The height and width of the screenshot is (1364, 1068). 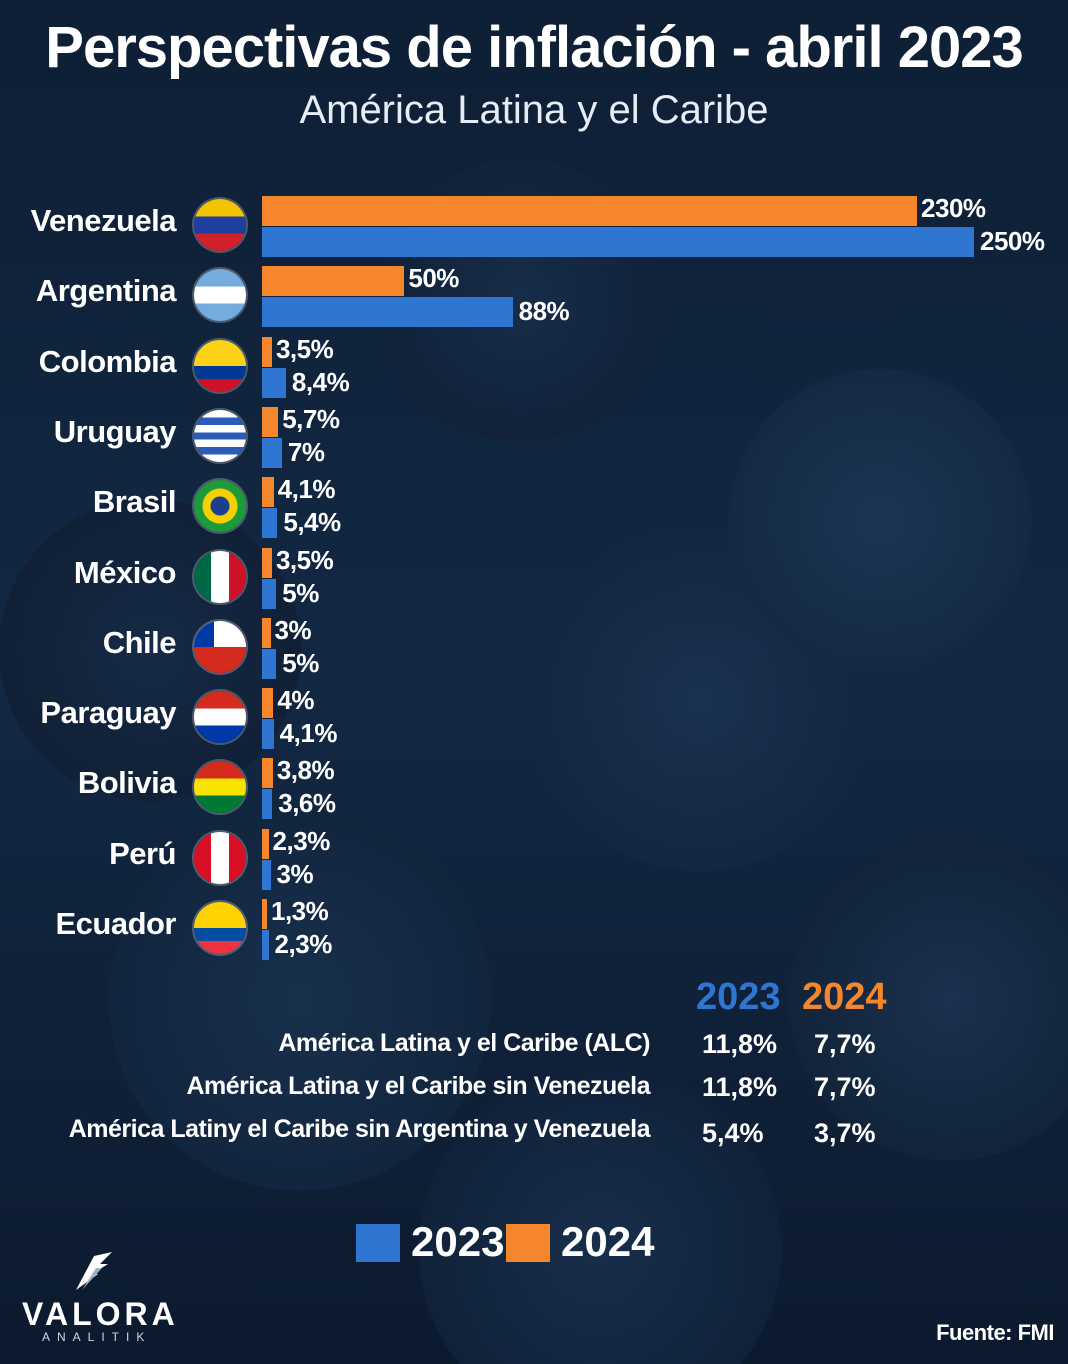 What do you see at coordinates (844, 997) in the screenshot?
I see `summary-header-2024: 2024` at bounding box center [844, 997].